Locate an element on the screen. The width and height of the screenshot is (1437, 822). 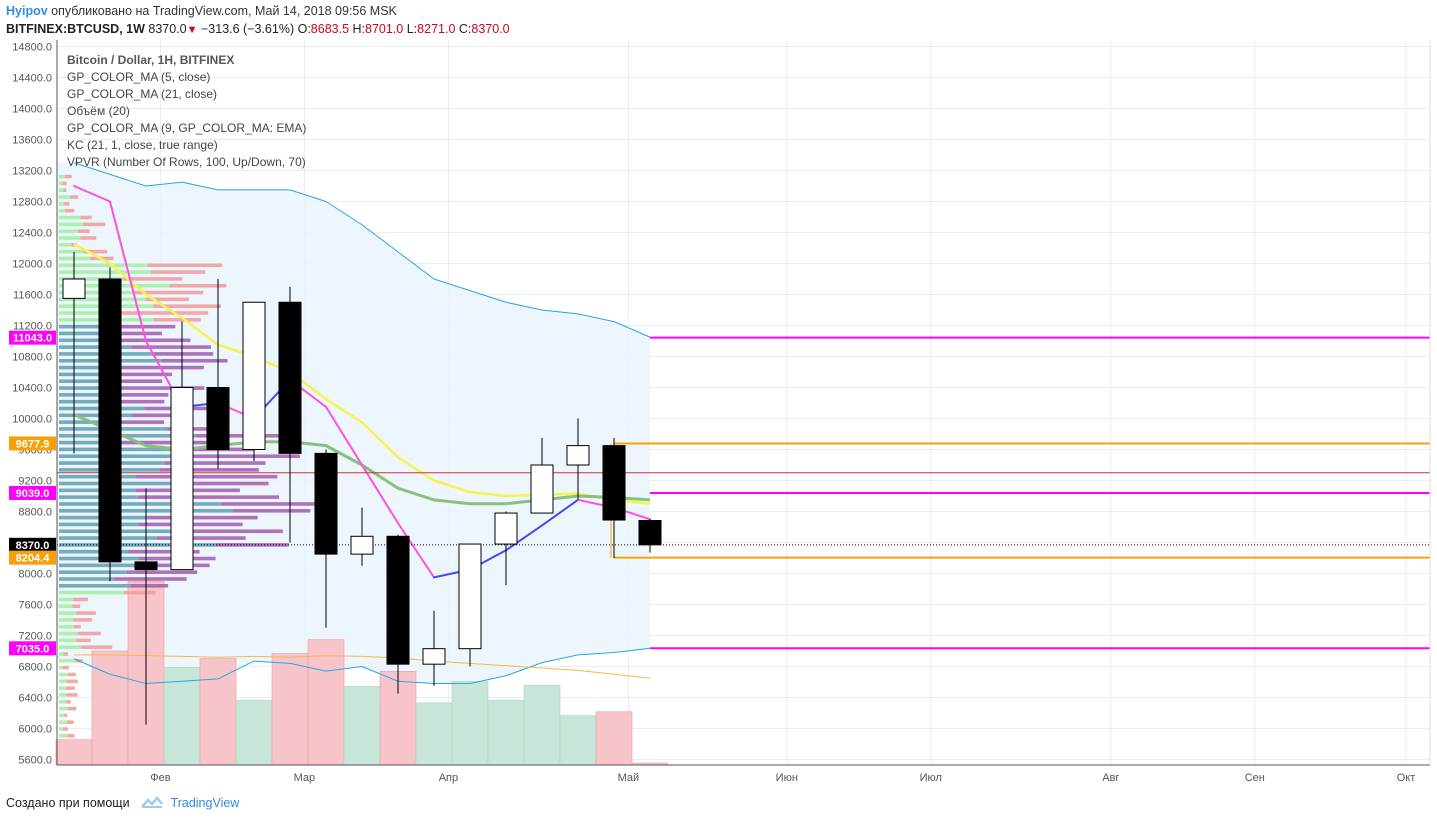
legend-item: KC (21, 1, close, true range) is located at coordinates (142, 145).